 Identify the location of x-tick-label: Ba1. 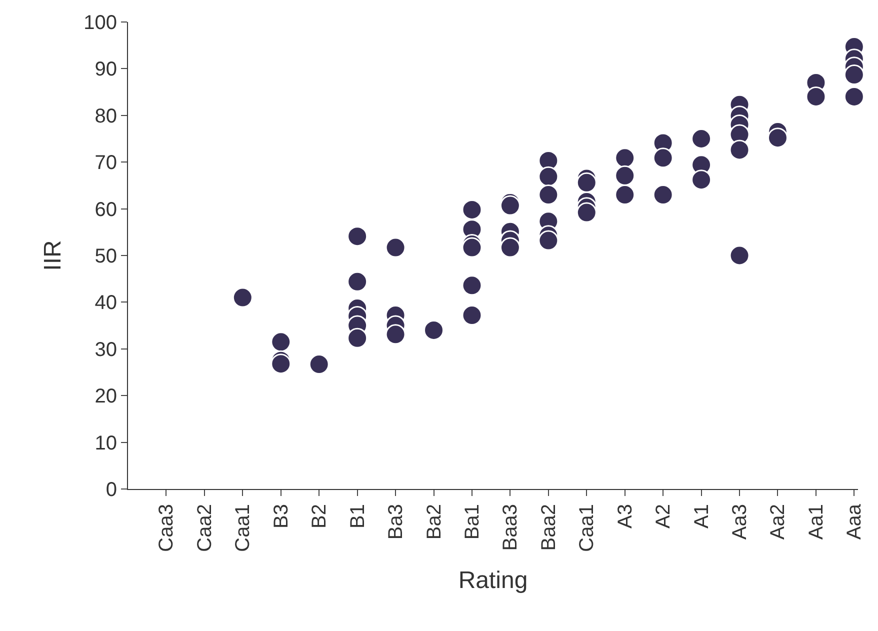
(472, 522).